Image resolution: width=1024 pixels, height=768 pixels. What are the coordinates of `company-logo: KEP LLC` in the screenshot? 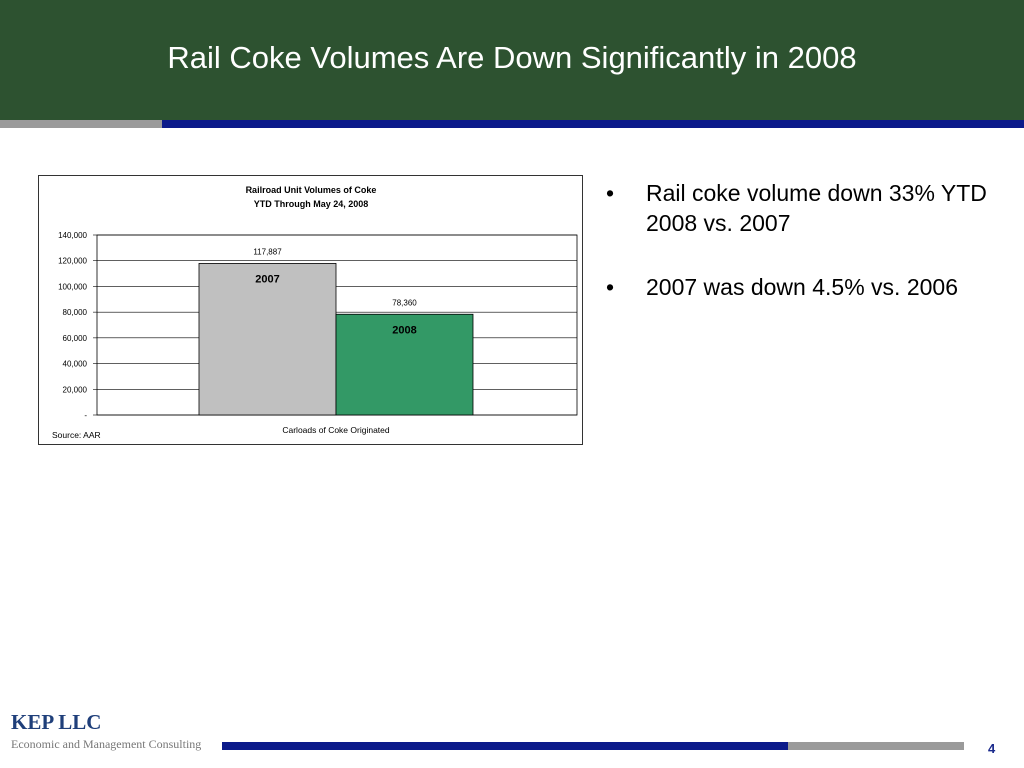 It's located at (56, 722).